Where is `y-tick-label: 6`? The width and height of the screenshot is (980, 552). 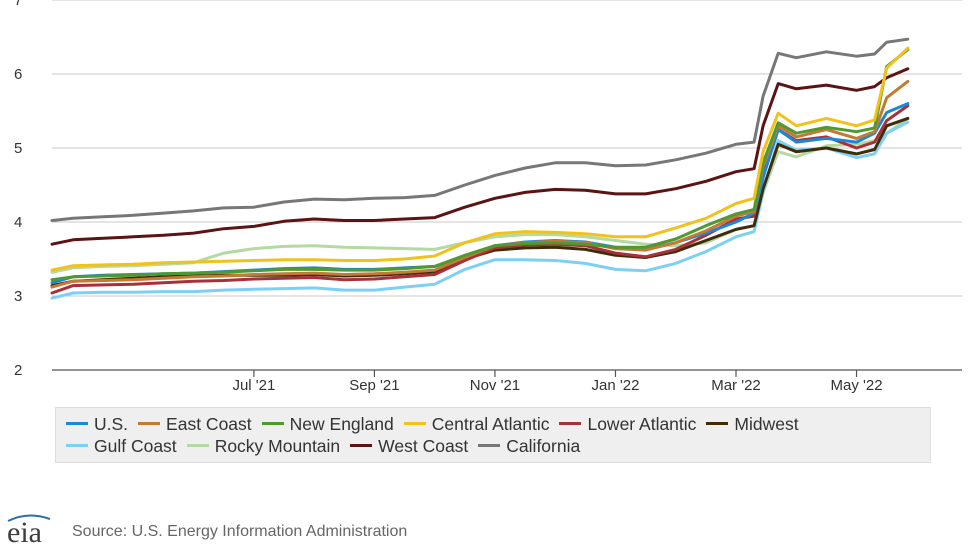
y-tick-label: 6 is located at coordinates (18, 74).